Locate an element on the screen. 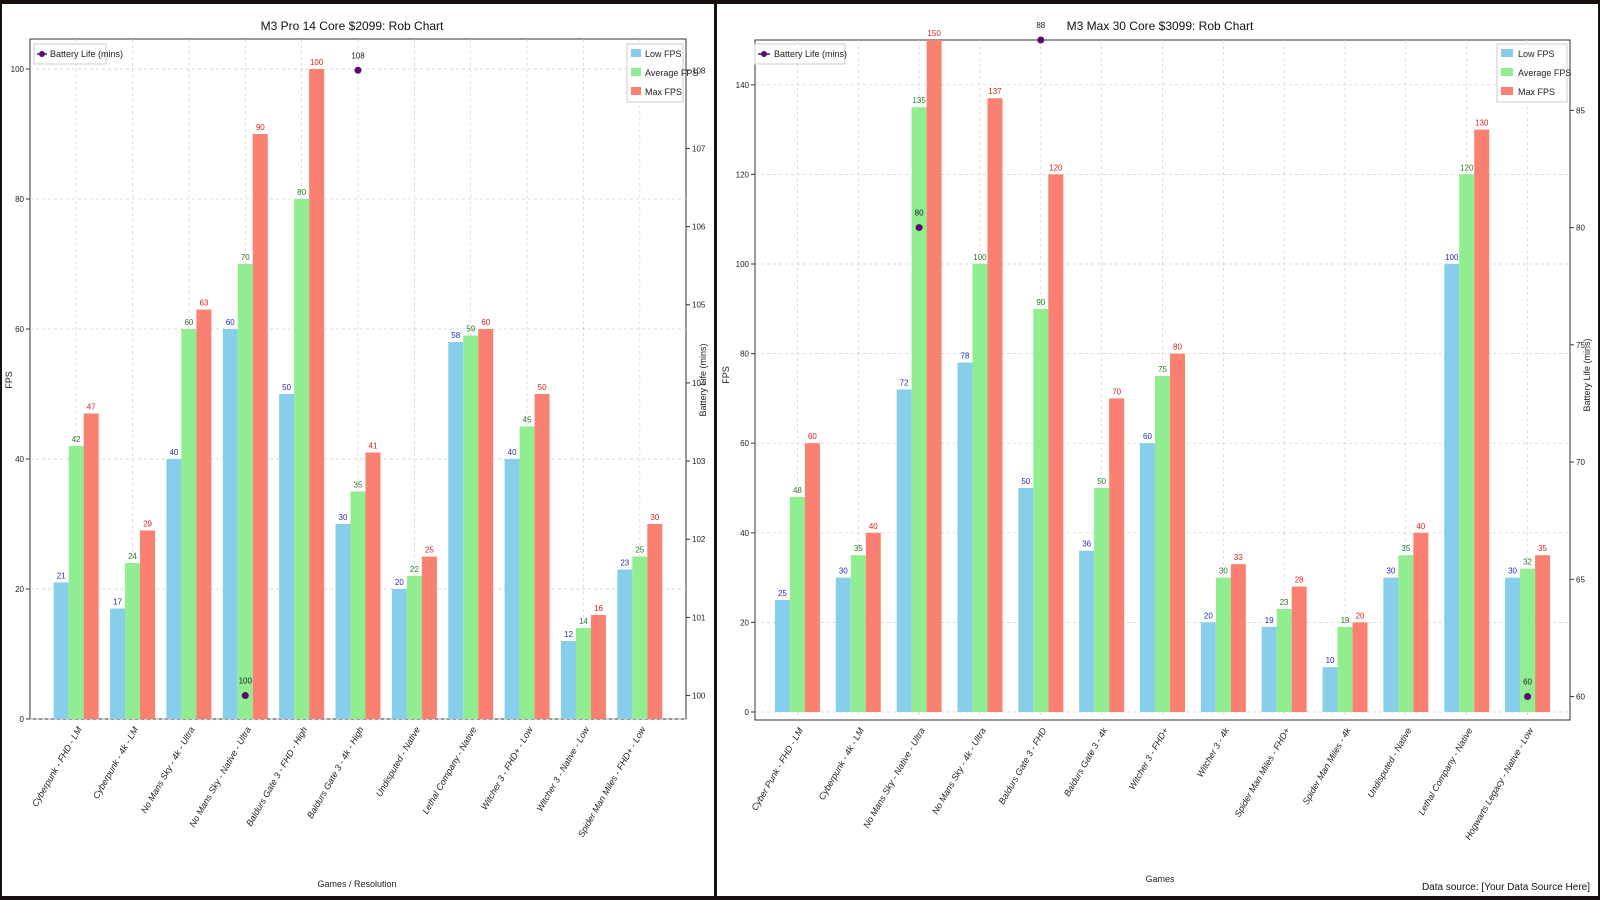 The image size is (1600, 900). low-fps-value-label: 23 is located at coordinates (624, 563).